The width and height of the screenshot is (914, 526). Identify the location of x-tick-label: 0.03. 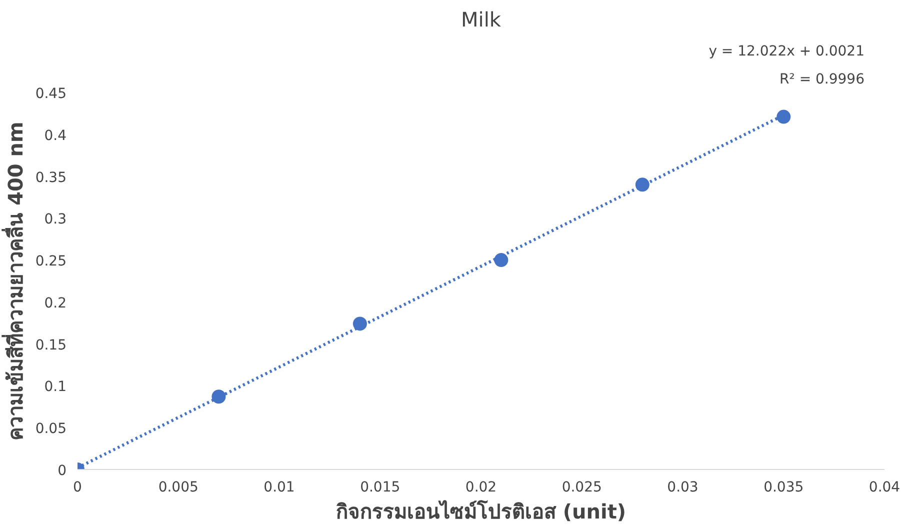
(682, 488).